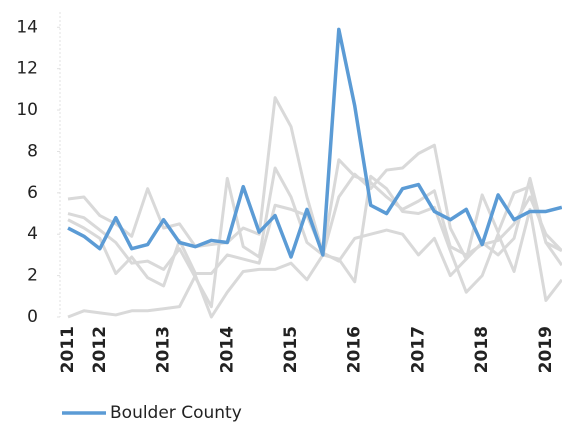 This screenshot has width=562, height=433. I want to click on x-tick-label: 2018, so click(482, 349).